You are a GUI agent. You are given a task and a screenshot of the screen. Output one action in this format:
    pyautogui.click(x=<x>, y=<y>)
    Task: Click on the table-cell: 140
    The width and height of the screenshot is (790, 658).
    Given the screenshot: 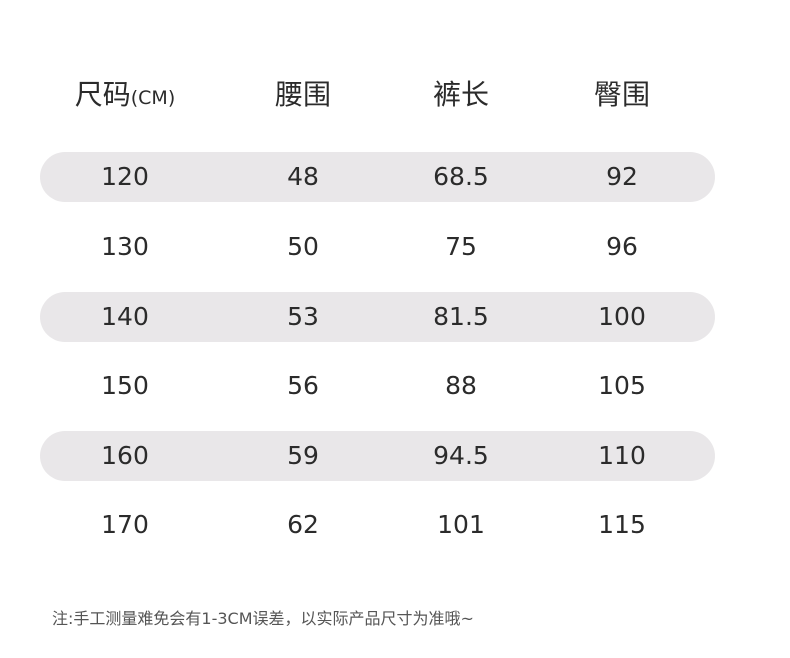 What is the action you would take?
    pyautogui.click(x=125, y=316)
    